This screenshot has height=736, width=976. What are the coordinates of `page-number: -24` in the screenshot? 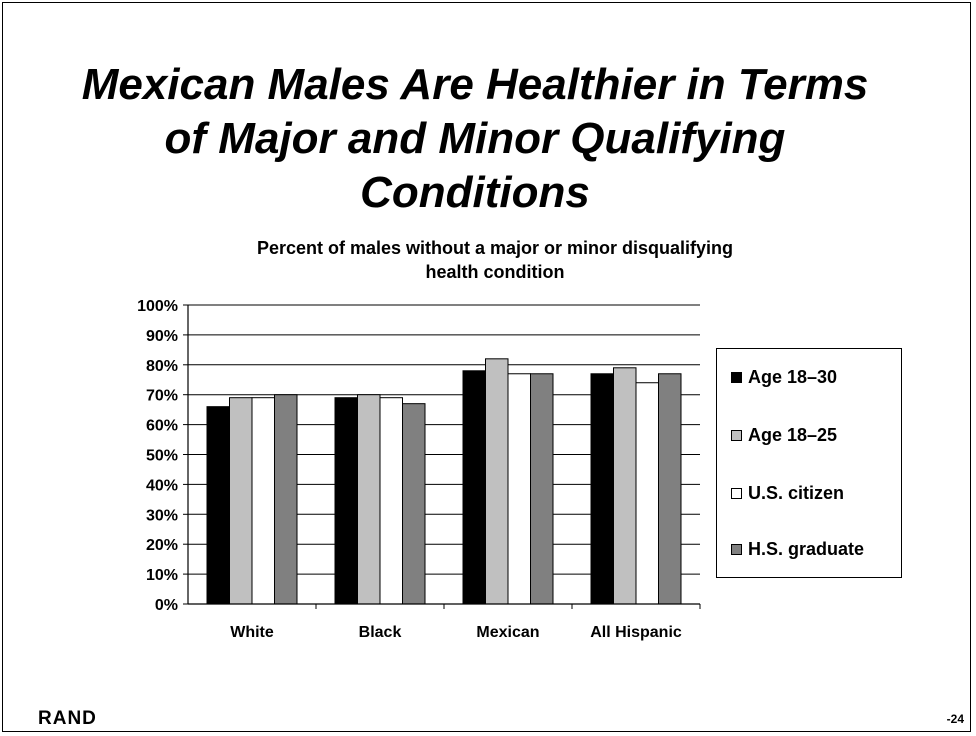 It's located at (955, 719).